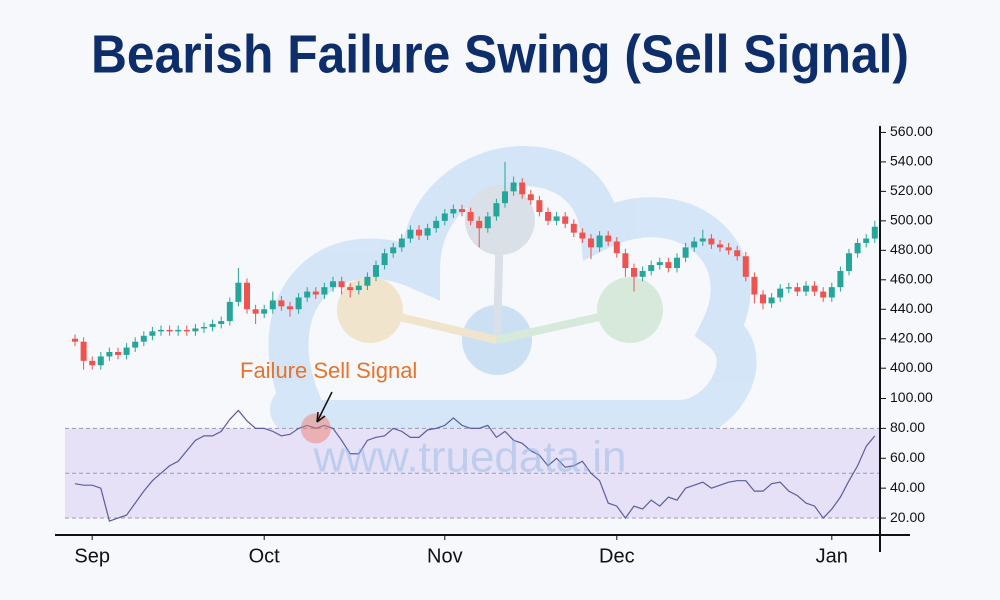 This screenshot has width=1000, height=600. Describe the element at coordinates (911, 190) in the screenshot. I see `y-tick-label: 520.00` at that location.